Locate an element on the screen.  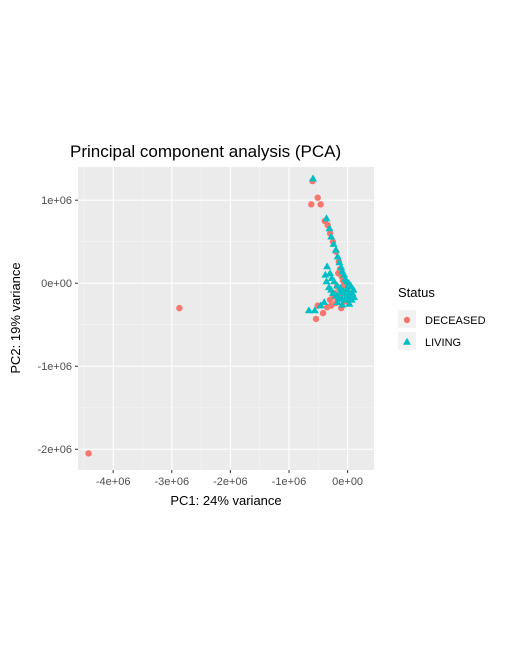
legend-label-living: LIVING is located at coordinates (443, 343).